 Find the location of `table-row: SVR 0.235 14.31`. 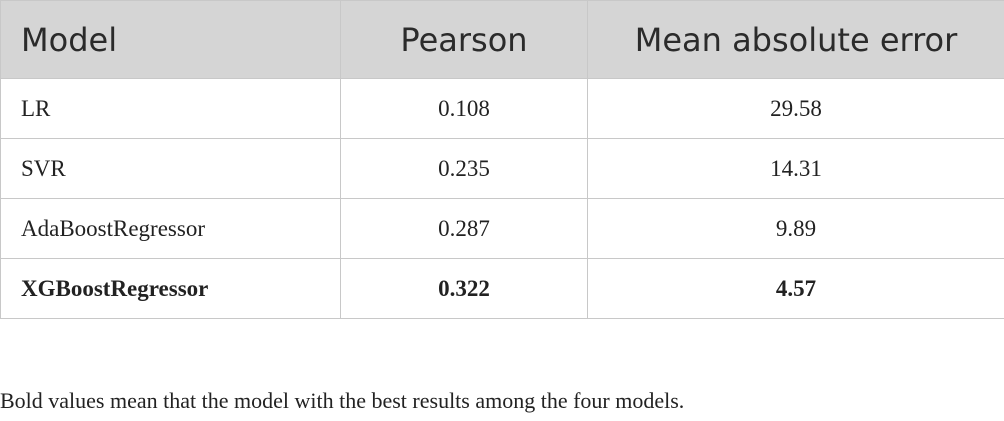

table-row: SVR 0.235 14.31 is located at coordinates (502, 168).